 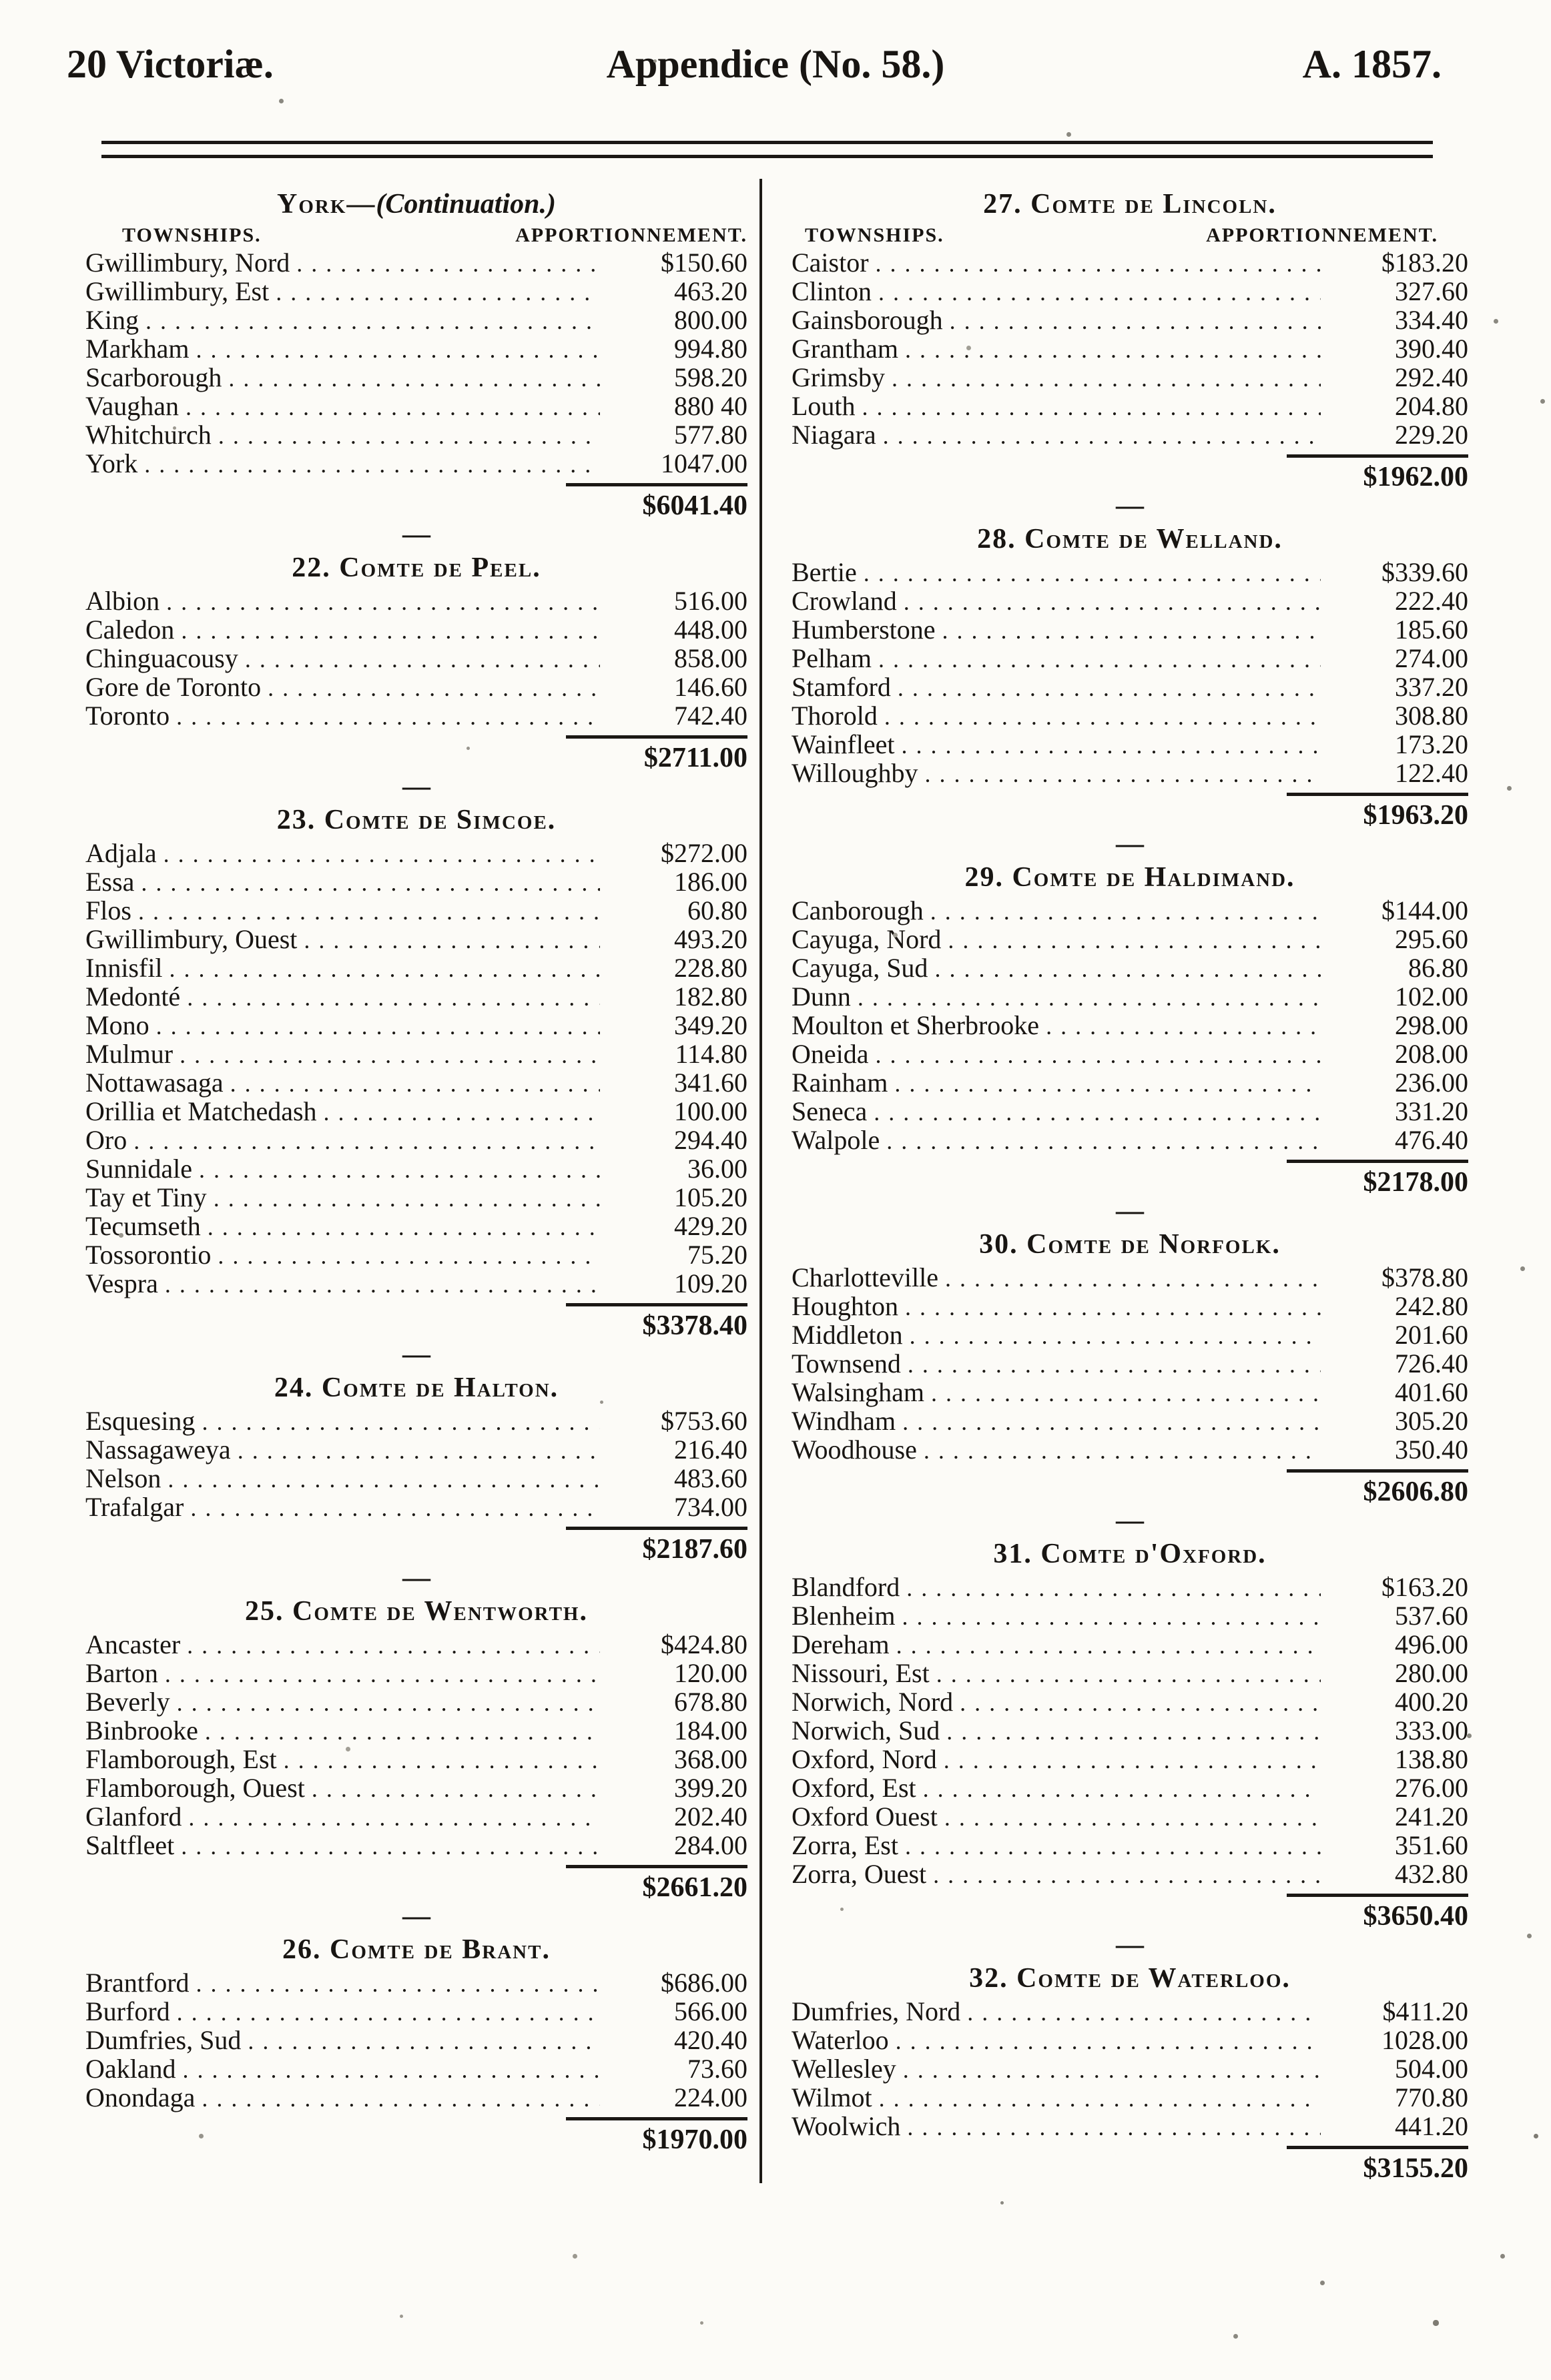 What do you see at coordinates (704, 1421) in the screenshot?
I see `township-amount: $753.60` at bounding box center [704, 1421].